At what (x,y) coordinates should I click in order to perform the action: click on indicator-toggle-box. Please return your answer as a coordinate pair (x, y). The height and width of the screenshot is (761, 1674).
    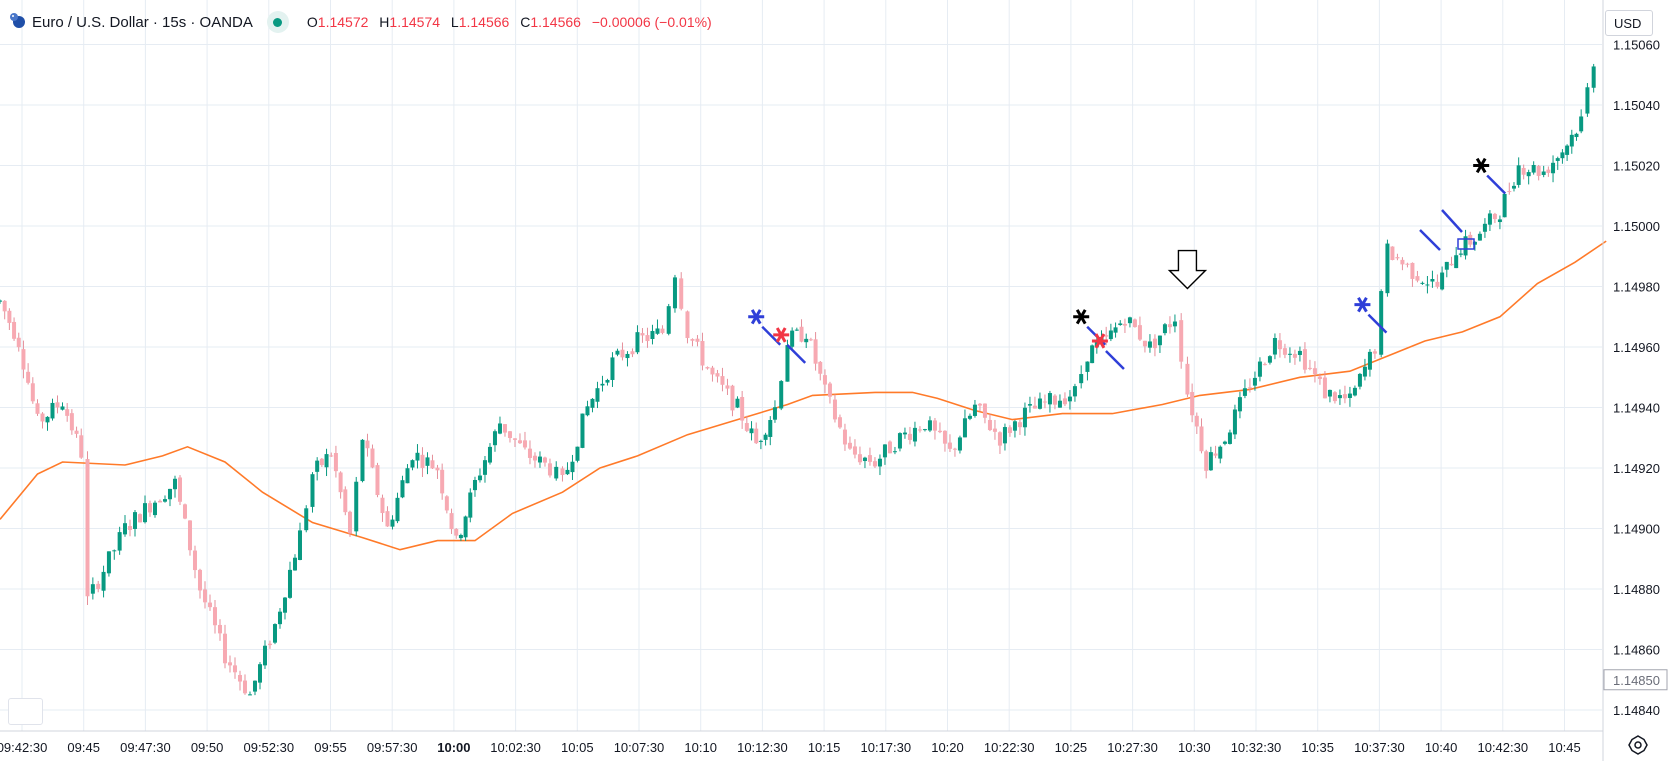
    Looking at the image, I should click on (25, 711).